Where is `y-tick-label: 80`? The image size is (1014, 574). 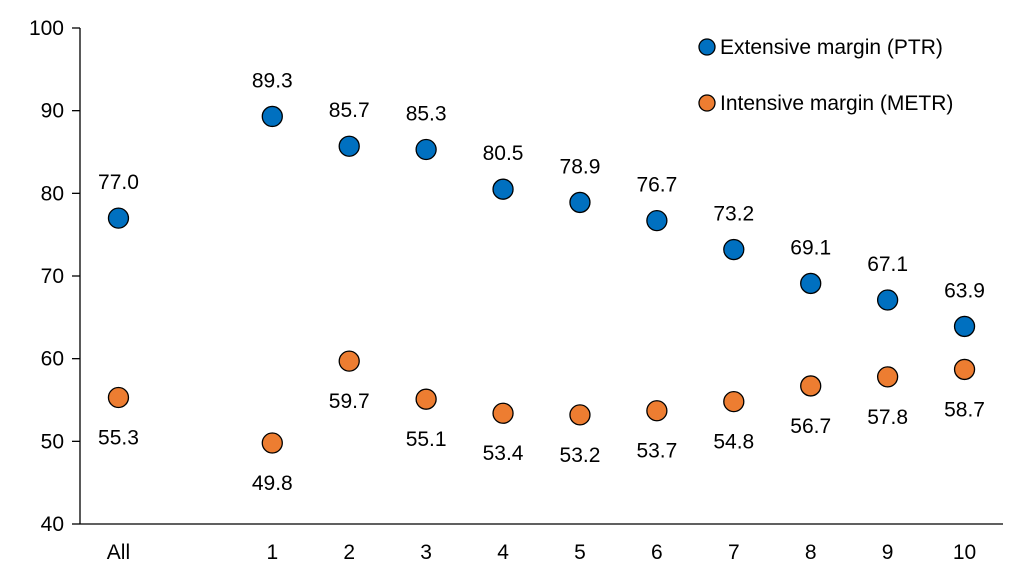 y-tick-label: 80 is located at coordinates (52, 193).